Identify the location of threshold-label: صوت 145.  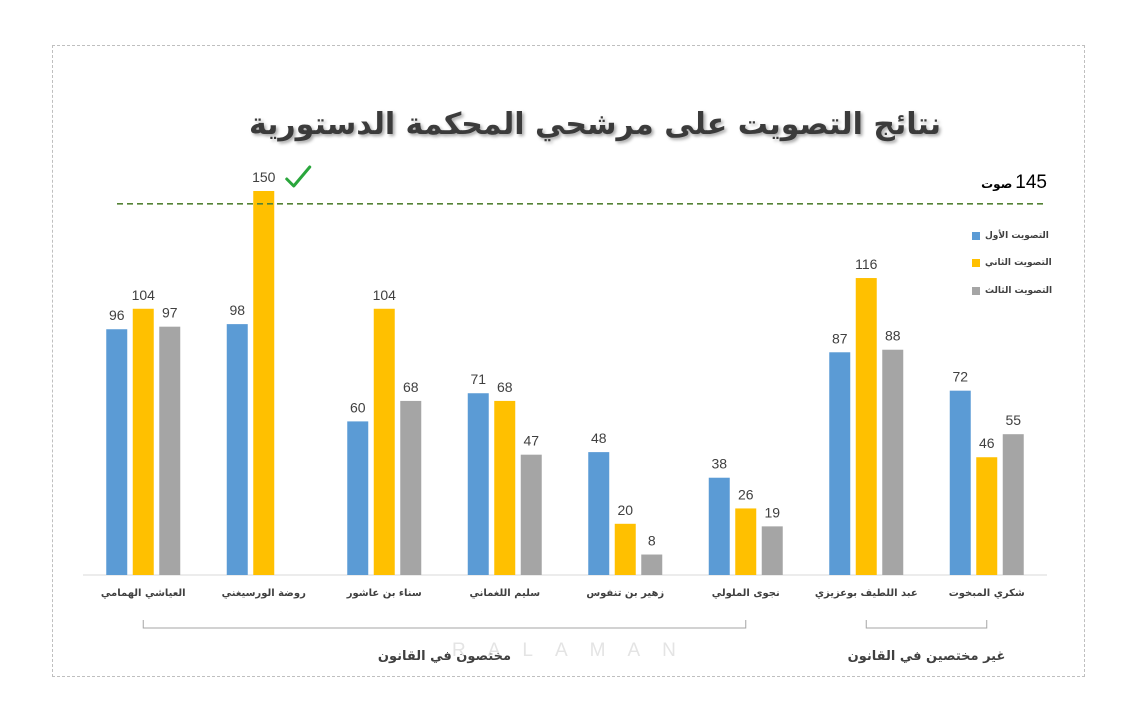
(998, 185).